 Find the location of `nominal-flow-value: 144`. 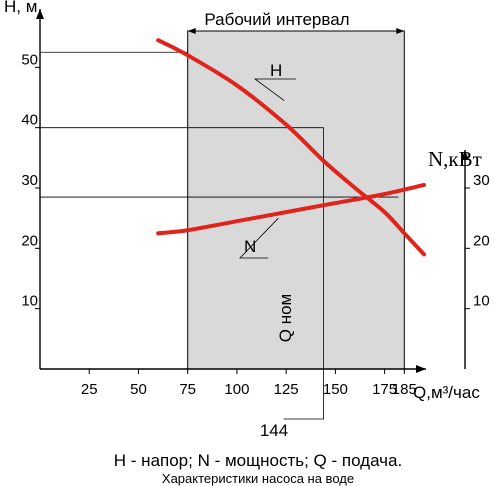

nominal-flow-value: 144 is located at coordinates (274, 430).